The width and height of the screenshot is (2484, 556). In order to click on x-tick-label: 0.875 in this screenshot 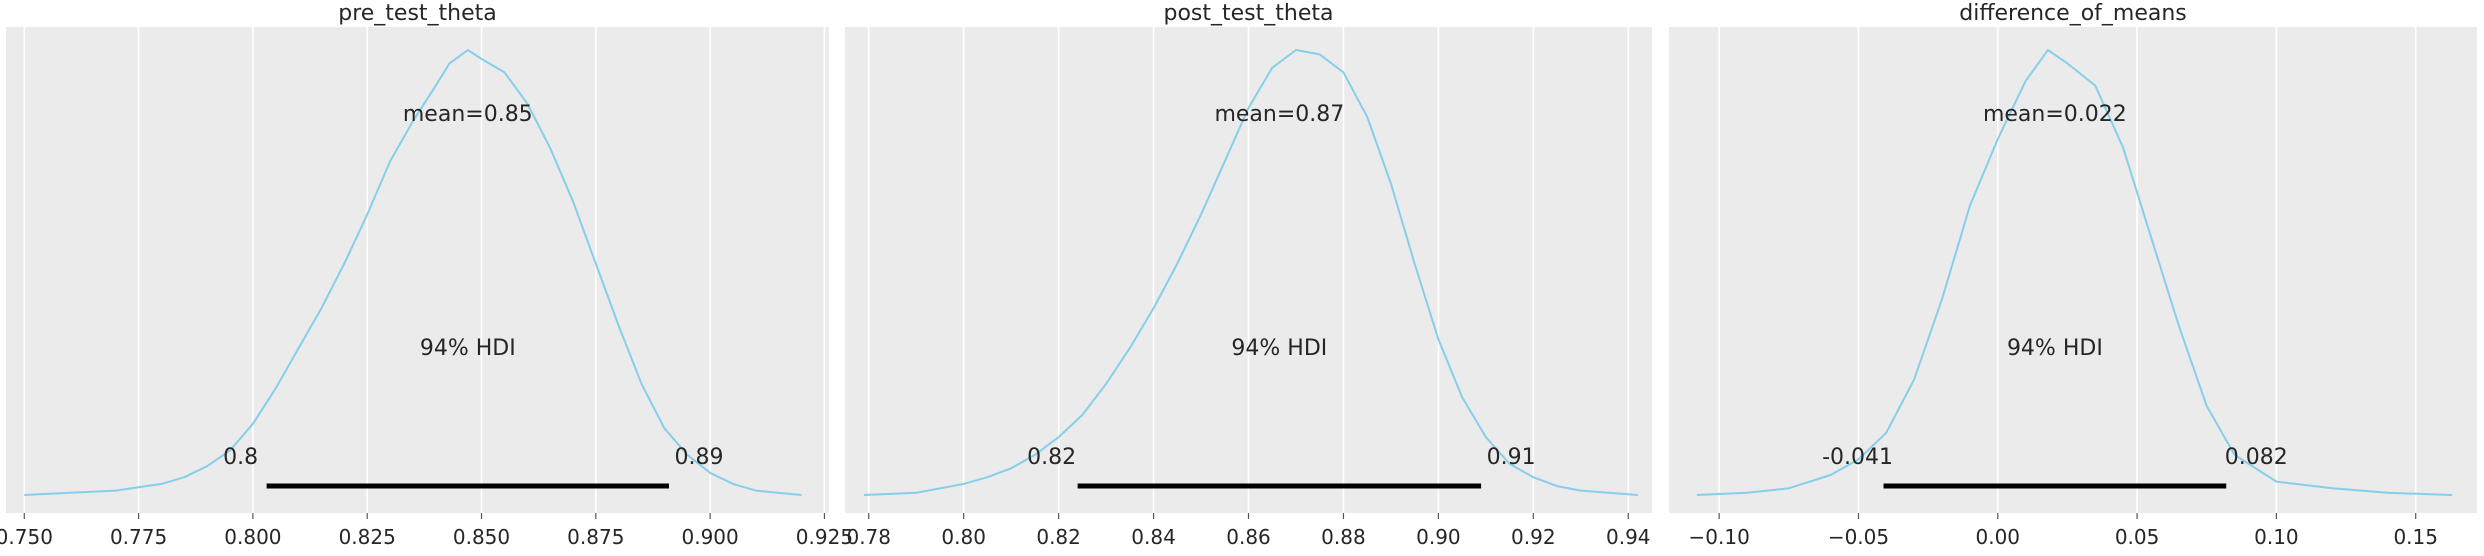, I will do `click(595, 537)`.